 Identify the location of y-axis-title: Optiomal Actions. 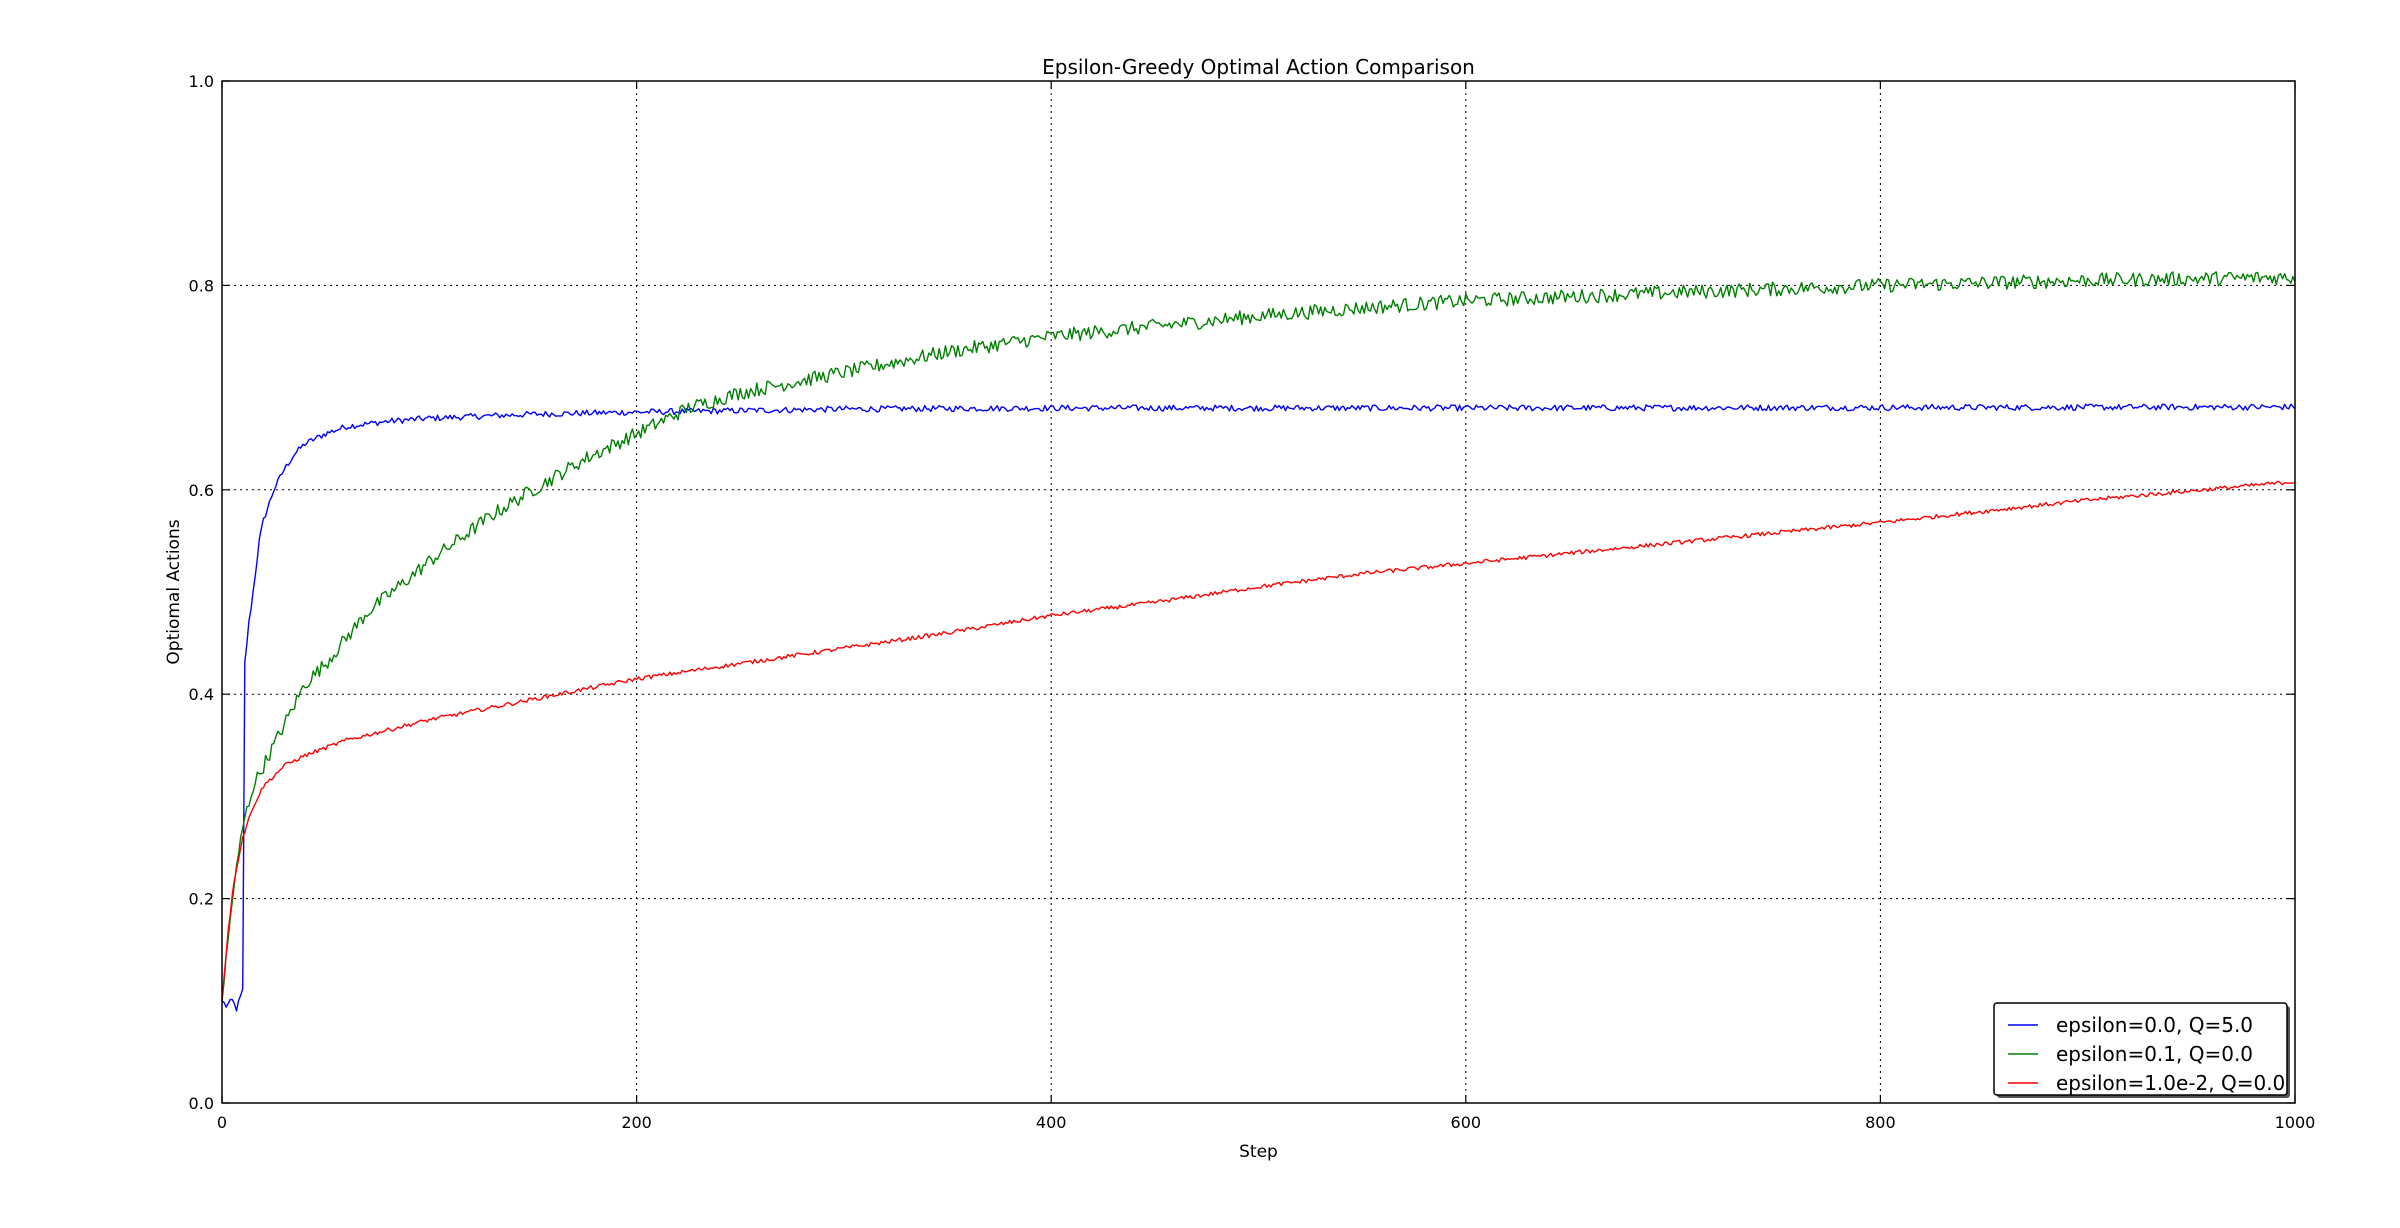
(174, 591).